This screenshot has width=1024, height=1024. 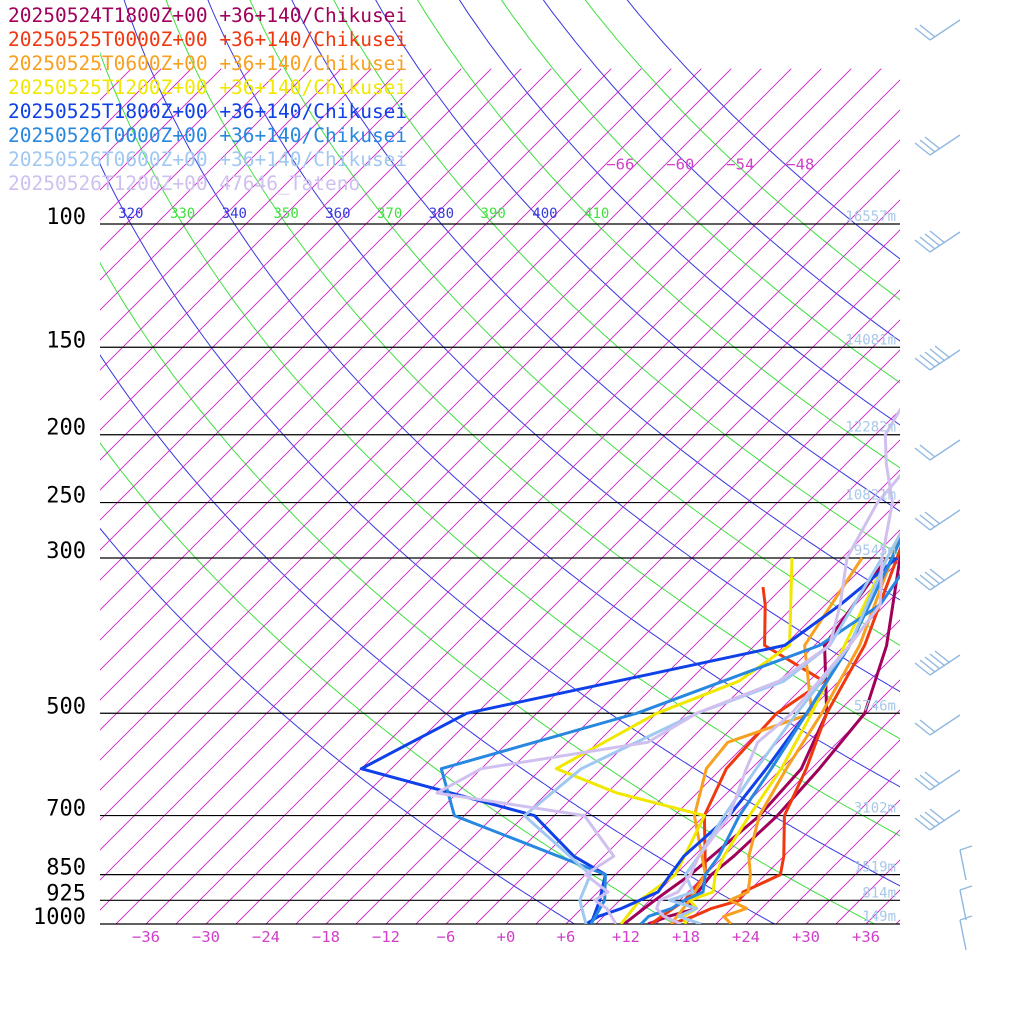 I want to click on series-5-temperature-line, so click(x=742, y=730).